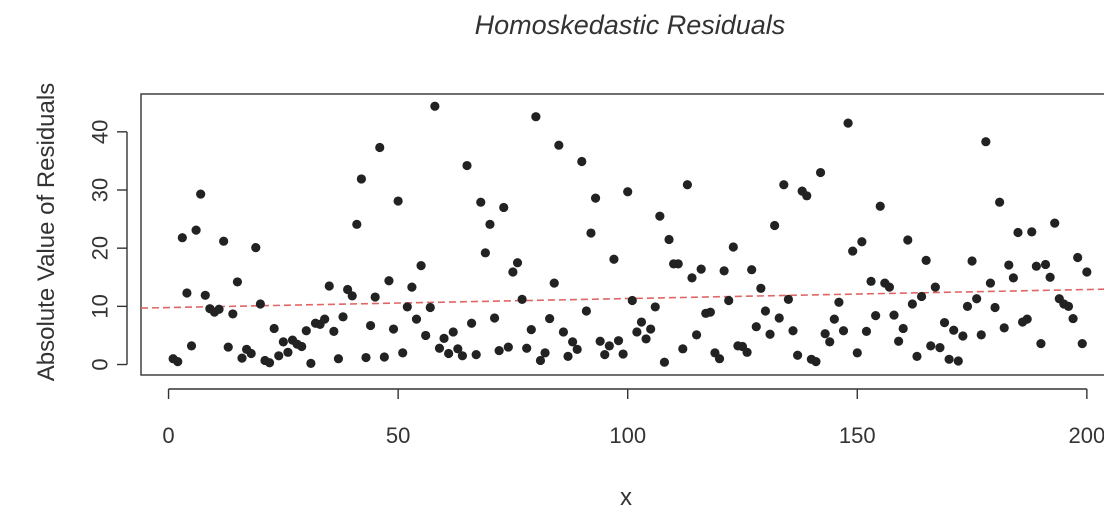  I want to click on y-axis: 0 10 20 30 40, so click(108, 245).